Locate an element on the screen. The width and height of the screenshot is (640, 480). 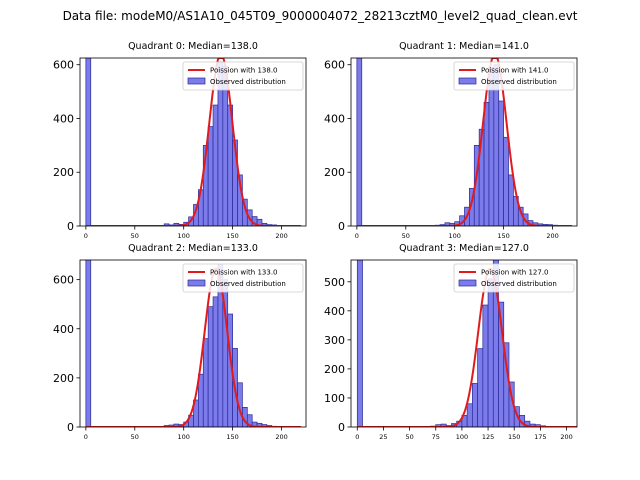
y-tick-label: 500 is located at coordinates (334, 282).